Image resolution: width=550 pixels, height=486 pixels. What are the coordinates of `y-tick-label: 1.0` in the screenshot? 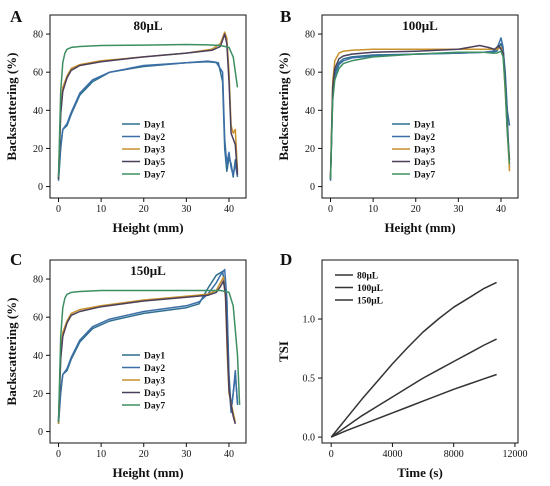 It's located at (309, 320).